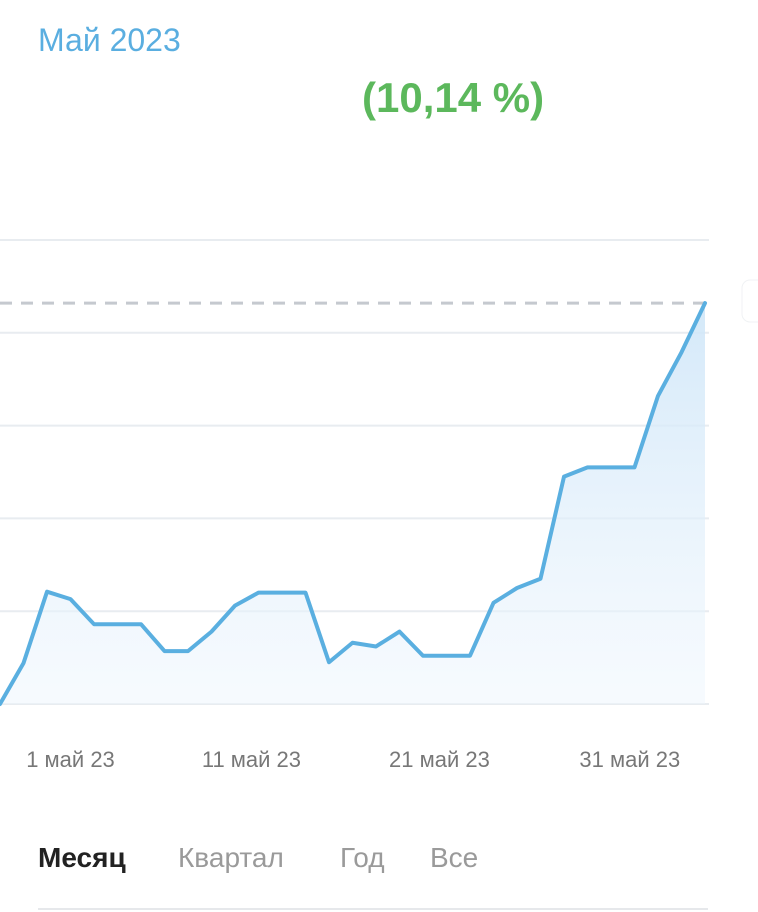 This screenshot has width=758, height=912. What do you see at coordinates (454, 857) in the screenshot?
I see `period-tab: Все` at bounding box center [454, 857].